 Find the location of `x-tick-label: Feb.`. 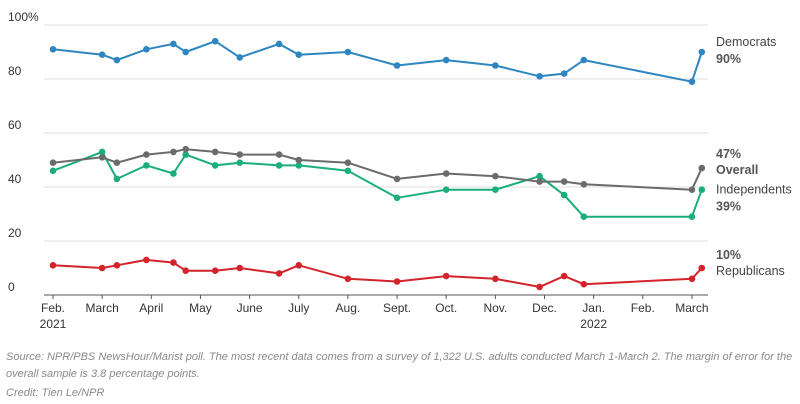

x-tick-label: Feb. is located at coordinates (643, 308).